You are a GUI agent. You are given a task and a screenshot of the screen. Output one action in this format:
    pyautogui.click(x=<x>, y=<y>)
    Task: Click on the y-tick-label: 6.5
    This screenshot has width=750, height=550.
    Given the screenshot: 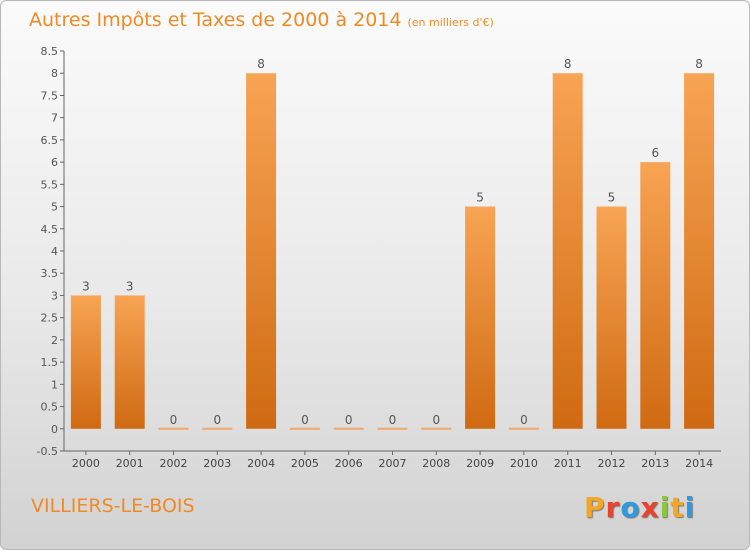 What is the action you would take?
    pyautogui.click(x=50, y=140)
    